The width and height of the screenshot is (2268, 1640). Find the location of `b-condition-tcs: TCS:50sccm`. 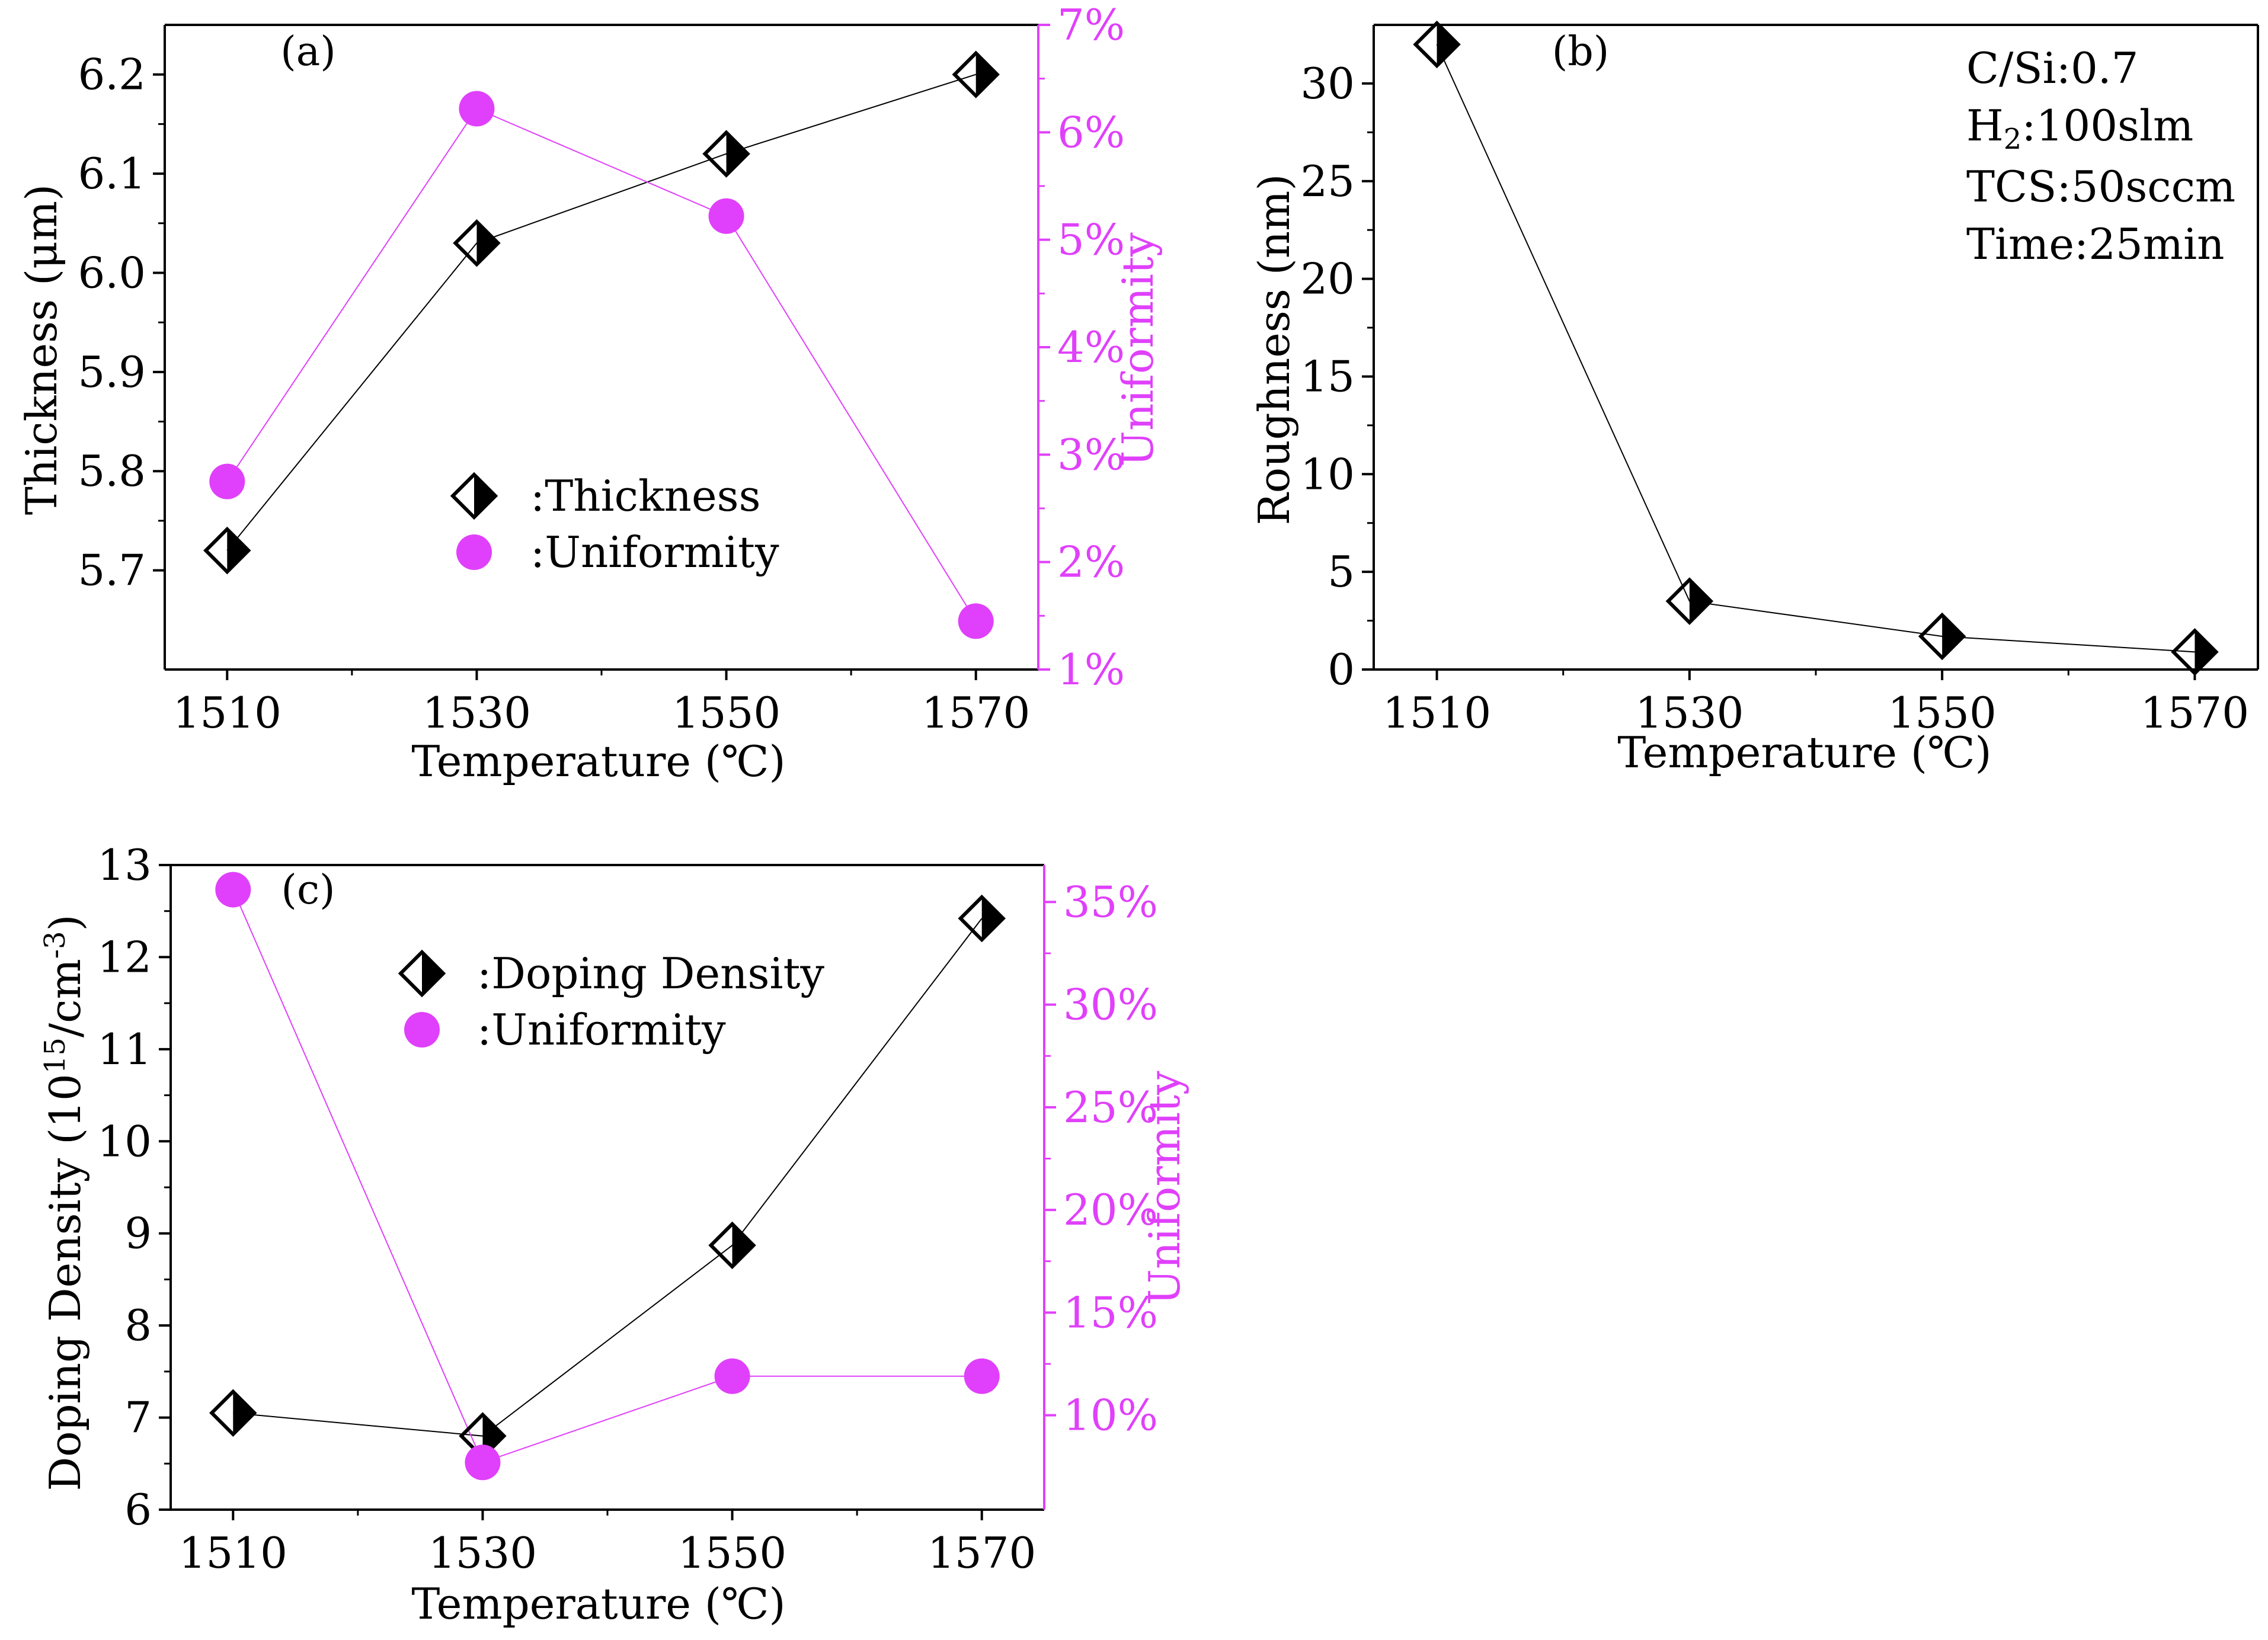

b-condition-tcs: TCS:50sccm is located at coordinates (2100, 187).